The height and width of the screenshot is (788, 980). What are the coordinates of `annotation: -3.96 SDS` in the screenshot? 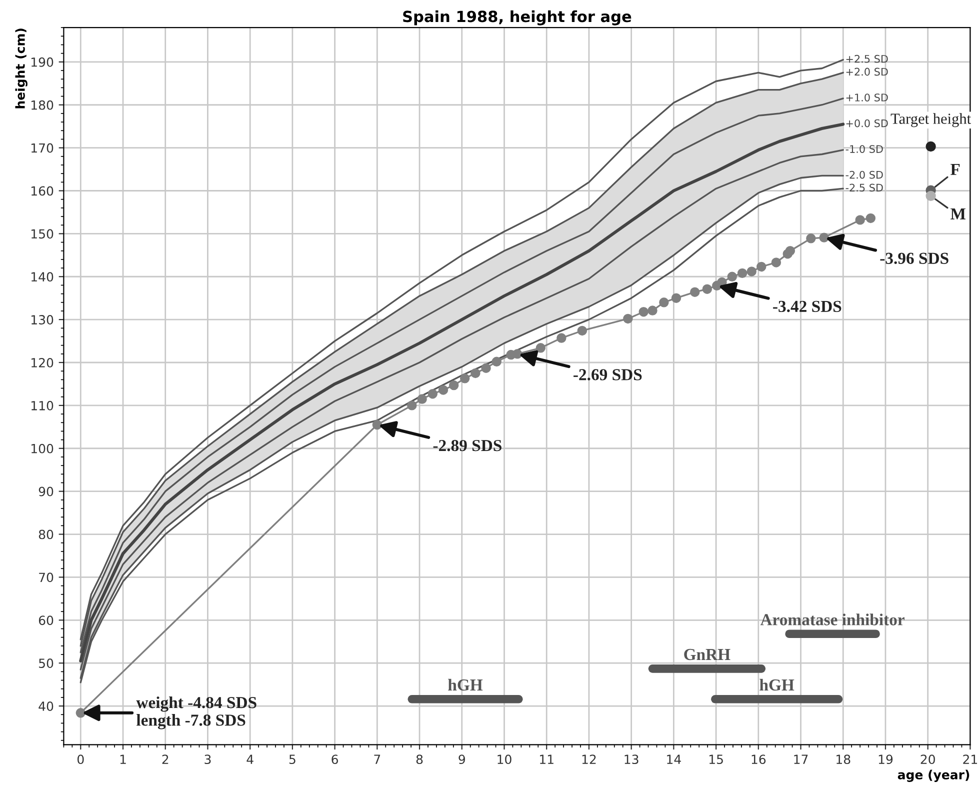 It's located at (914, 258).